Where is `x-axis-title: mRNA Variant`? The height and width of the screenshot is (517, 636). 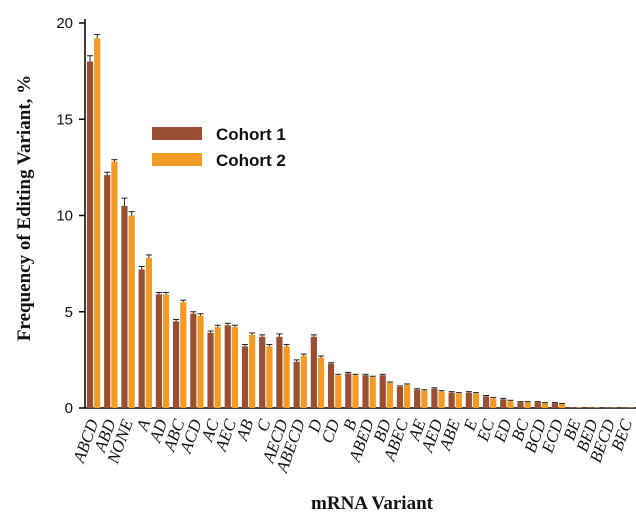 x-axis-title: mRNA Variant is located at coordinates (372, 503).